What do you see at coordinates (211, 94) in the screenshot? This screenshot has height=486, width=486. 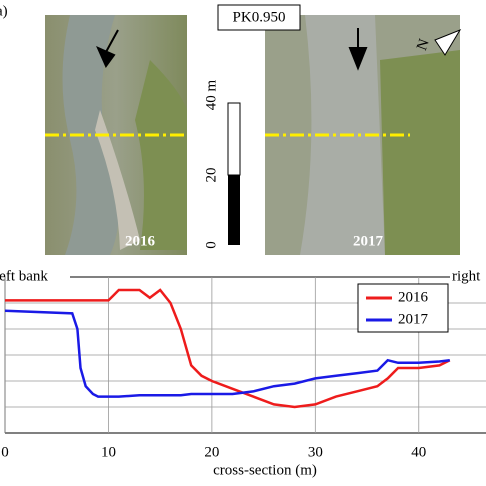 I see `scale-label: 40 m` at bounding box center [211, 94].